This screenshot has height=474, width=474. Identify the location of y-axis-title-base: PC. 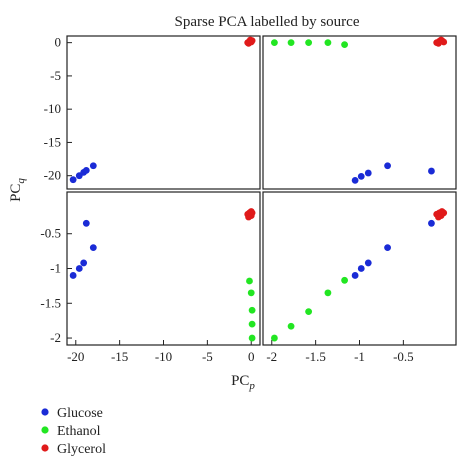
(16, 193).